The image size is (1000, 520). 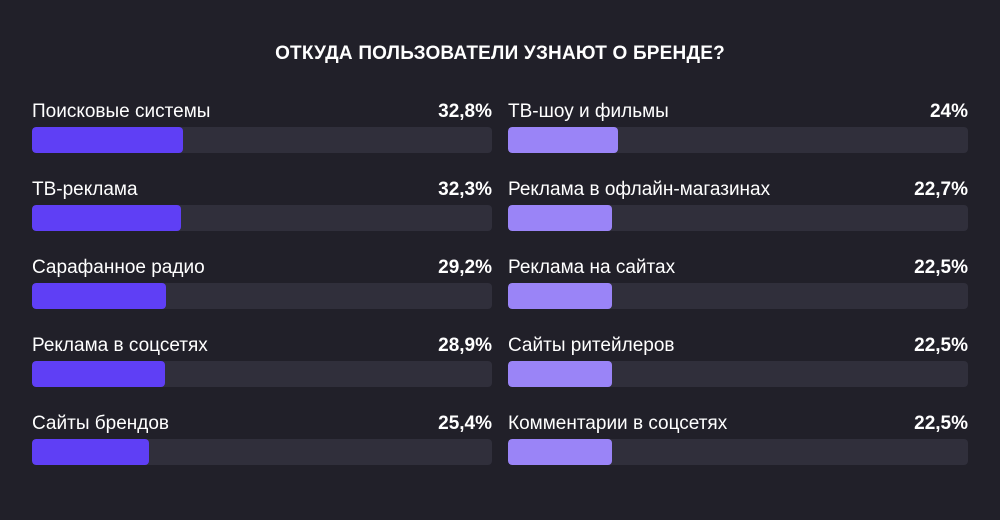 I want to click on bar-label: Реклама в офлайн-магазинах, so click(x=639, y=189).